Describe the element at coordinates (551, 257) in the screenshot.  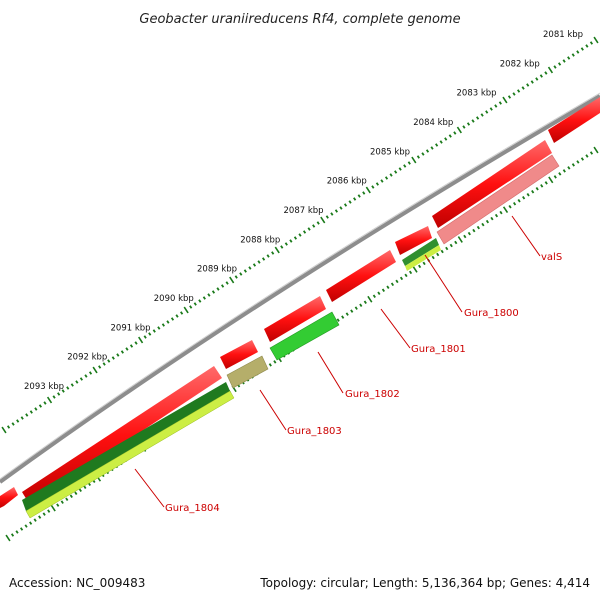
I see `gene-label-valS: valS` at that location.